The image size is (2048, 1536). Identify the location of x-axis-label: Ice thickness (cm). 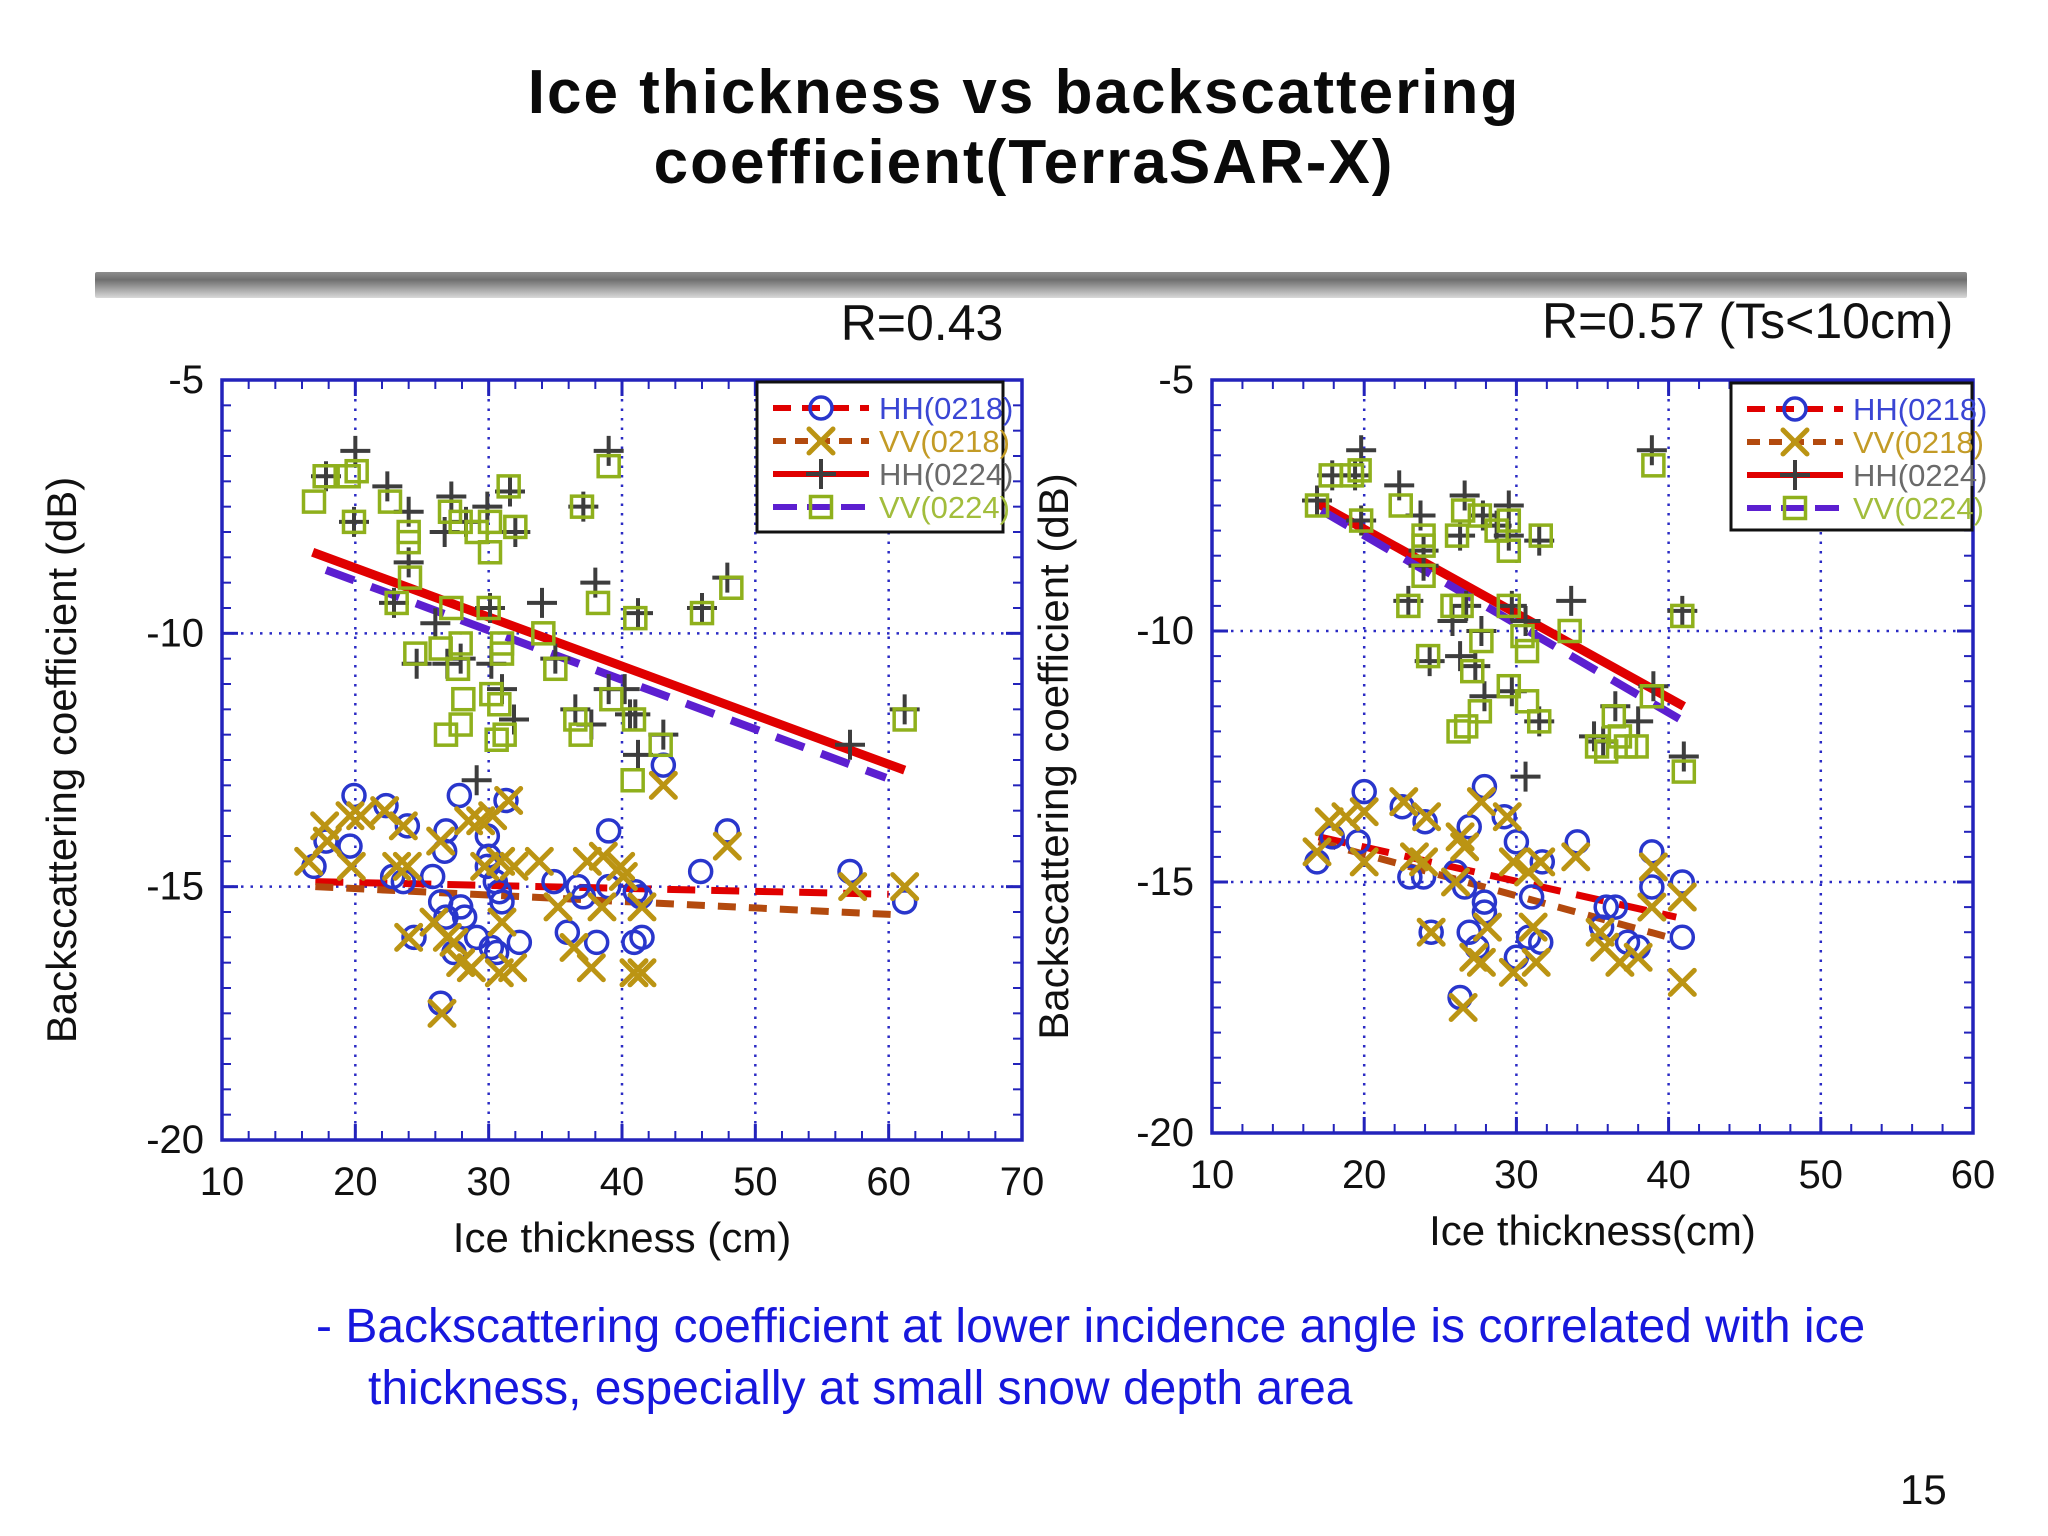
(622, 1237).